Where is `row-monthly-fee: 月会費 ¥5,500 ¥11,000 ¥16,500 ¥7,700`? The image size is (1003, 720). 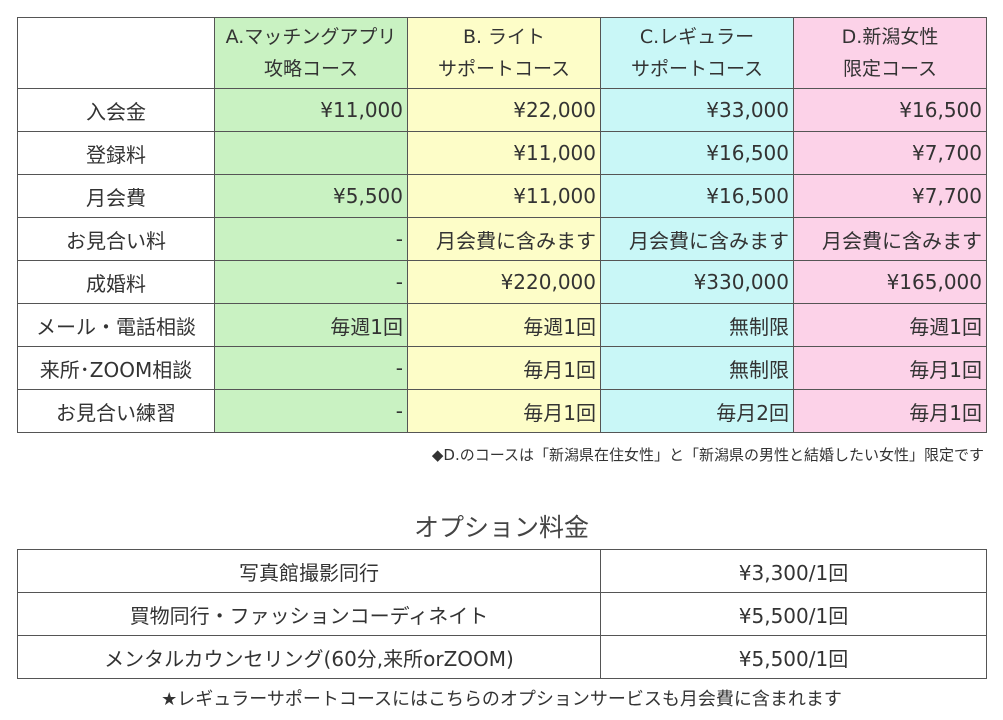
row-monthly-fee: 月会費 ¥5,500 ¥11,000 ¥16,500 ¥7,700 is located at coordinates (502, 196).